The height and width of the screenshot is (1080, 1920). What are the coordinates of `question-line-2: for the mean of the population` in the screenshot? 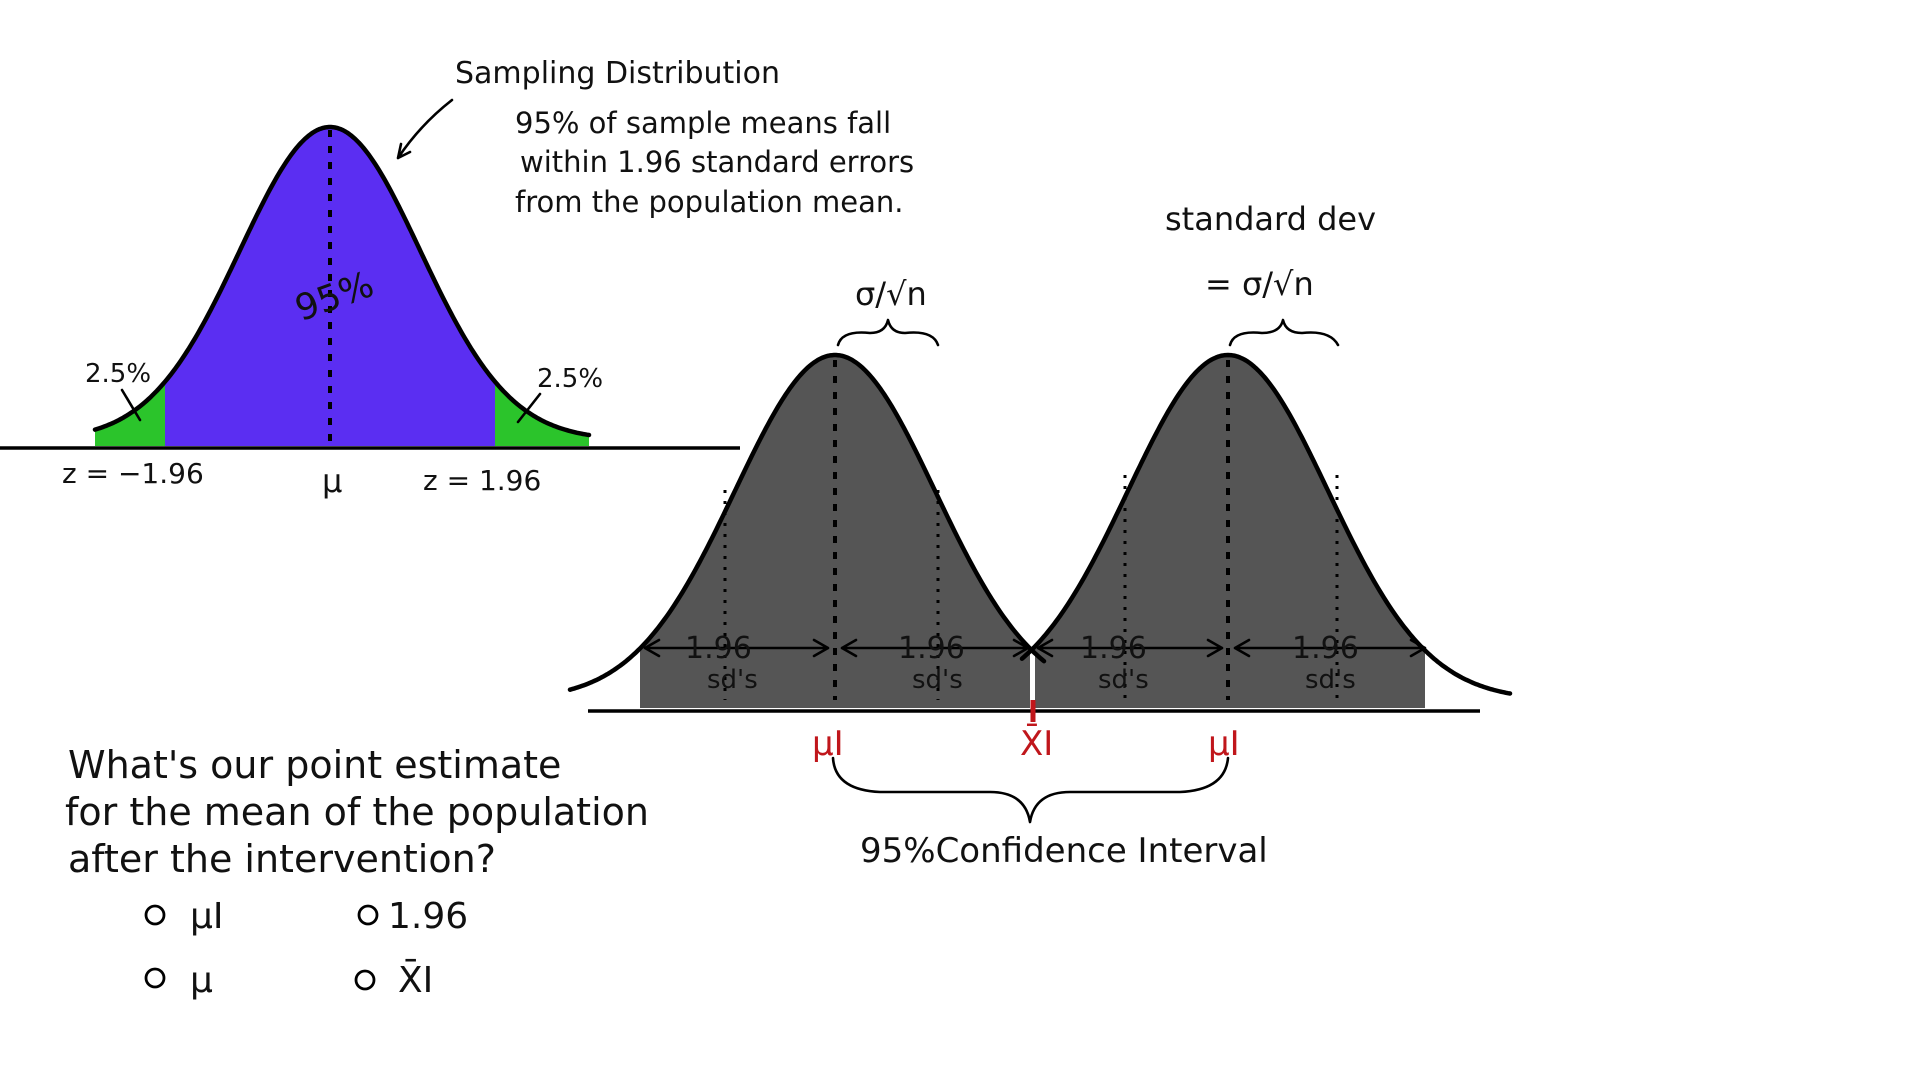 It's located at (357, 812).